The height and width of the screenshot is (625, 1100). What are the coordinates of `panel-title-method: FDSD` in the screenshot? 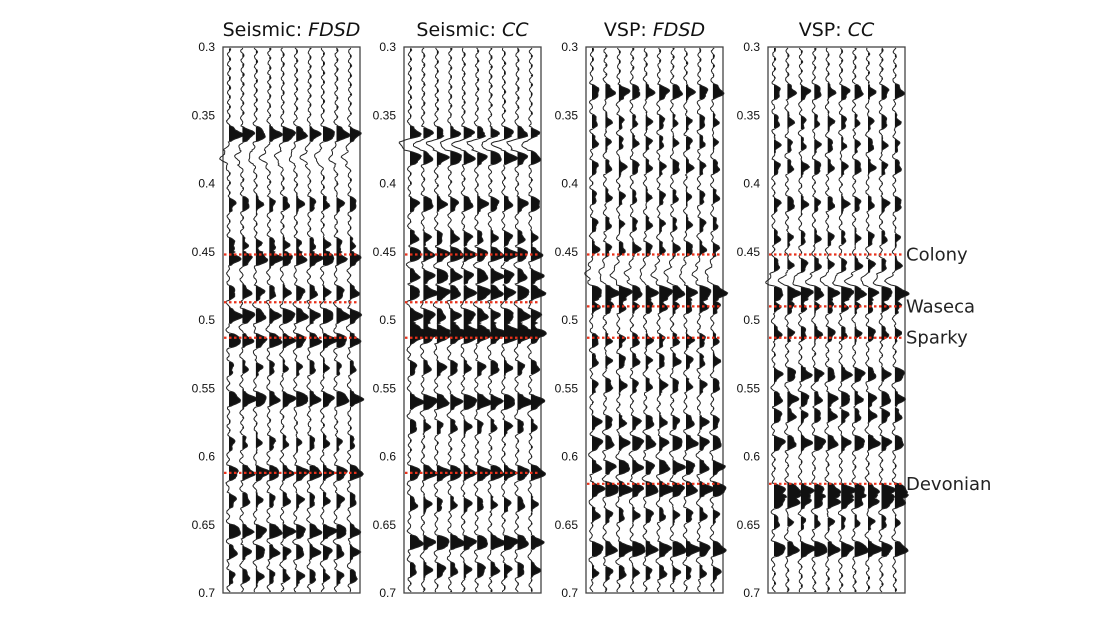 It's located at (679, 30).